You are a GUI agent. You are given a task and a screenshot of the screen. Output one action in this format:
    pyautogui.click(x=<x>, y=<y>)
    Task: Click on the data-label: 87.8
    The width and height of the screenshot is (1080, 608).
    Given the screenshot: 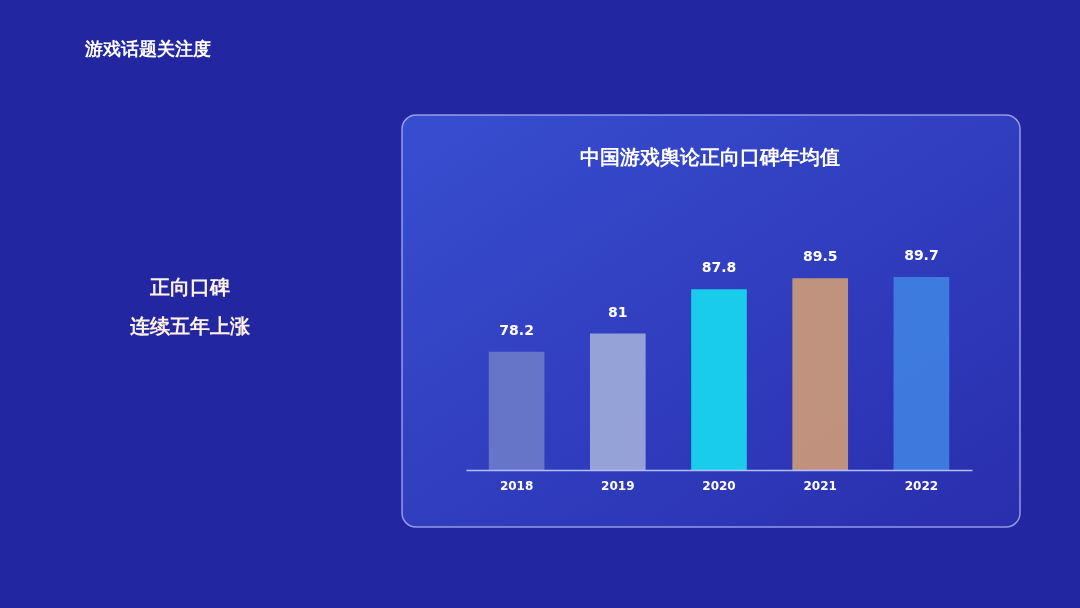 What is the action you would take?
    pyautogui.click(x=719, y=267)
    